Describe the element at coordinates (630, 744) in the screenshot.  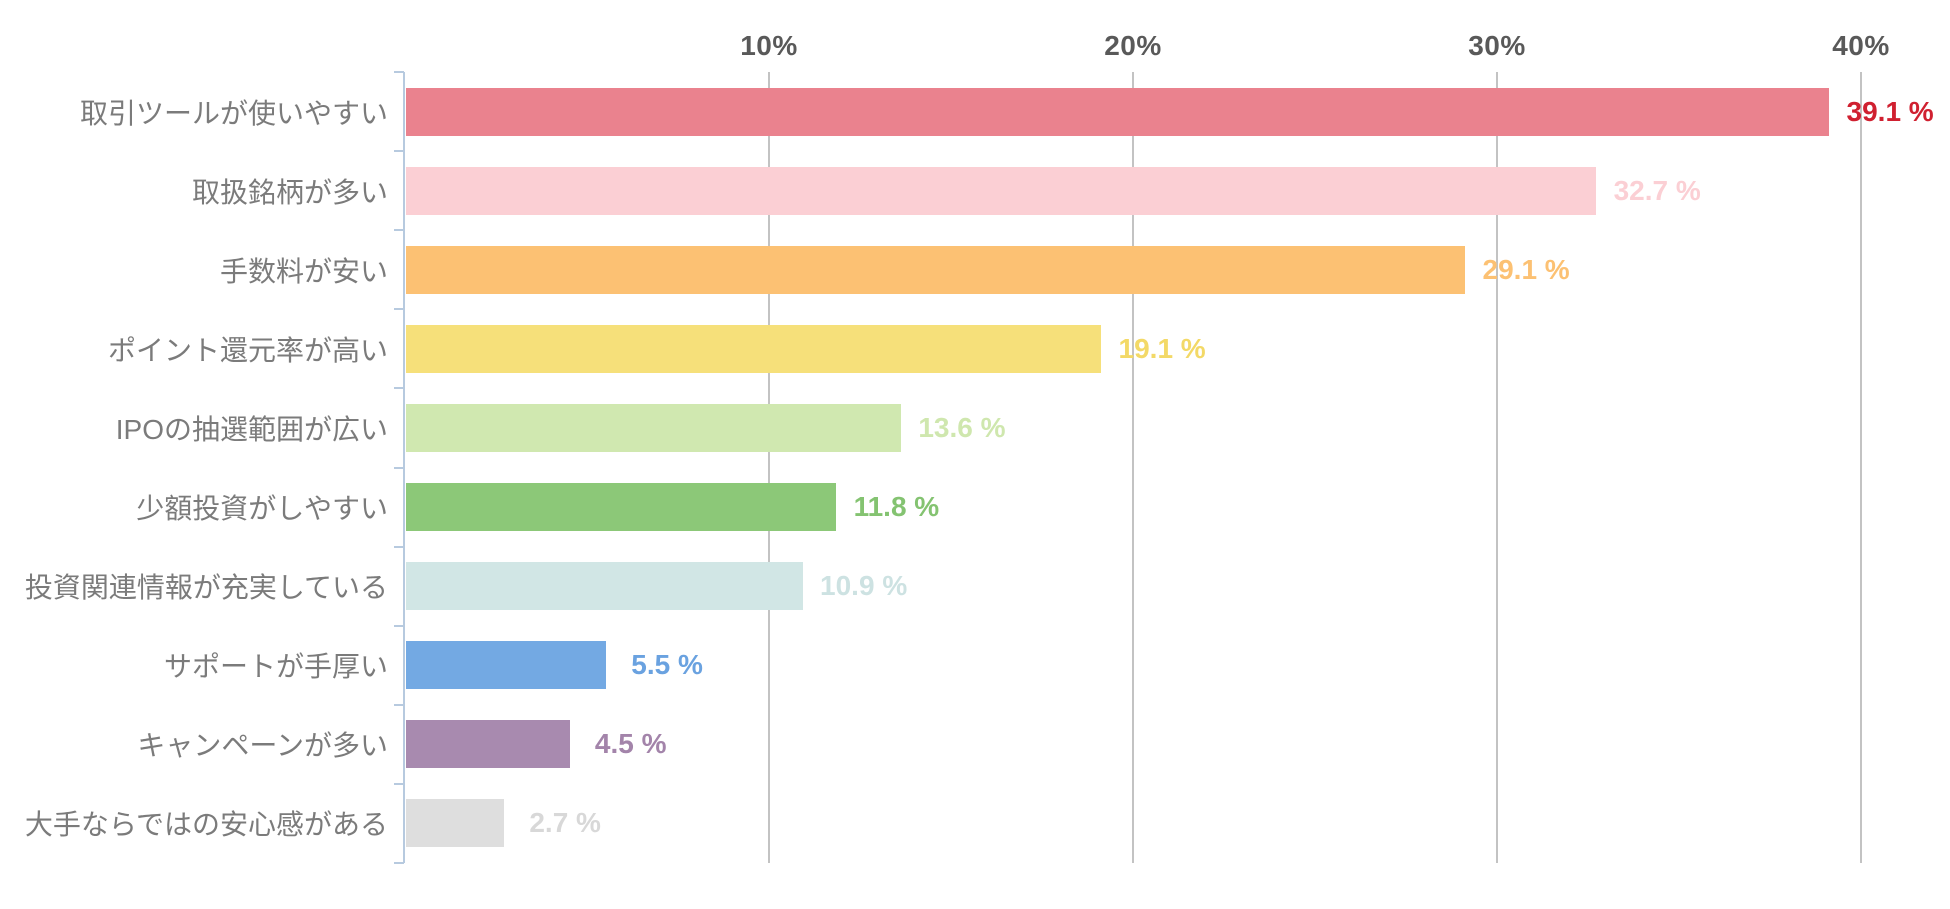
I see `value-label: 4.5 %` at that location.